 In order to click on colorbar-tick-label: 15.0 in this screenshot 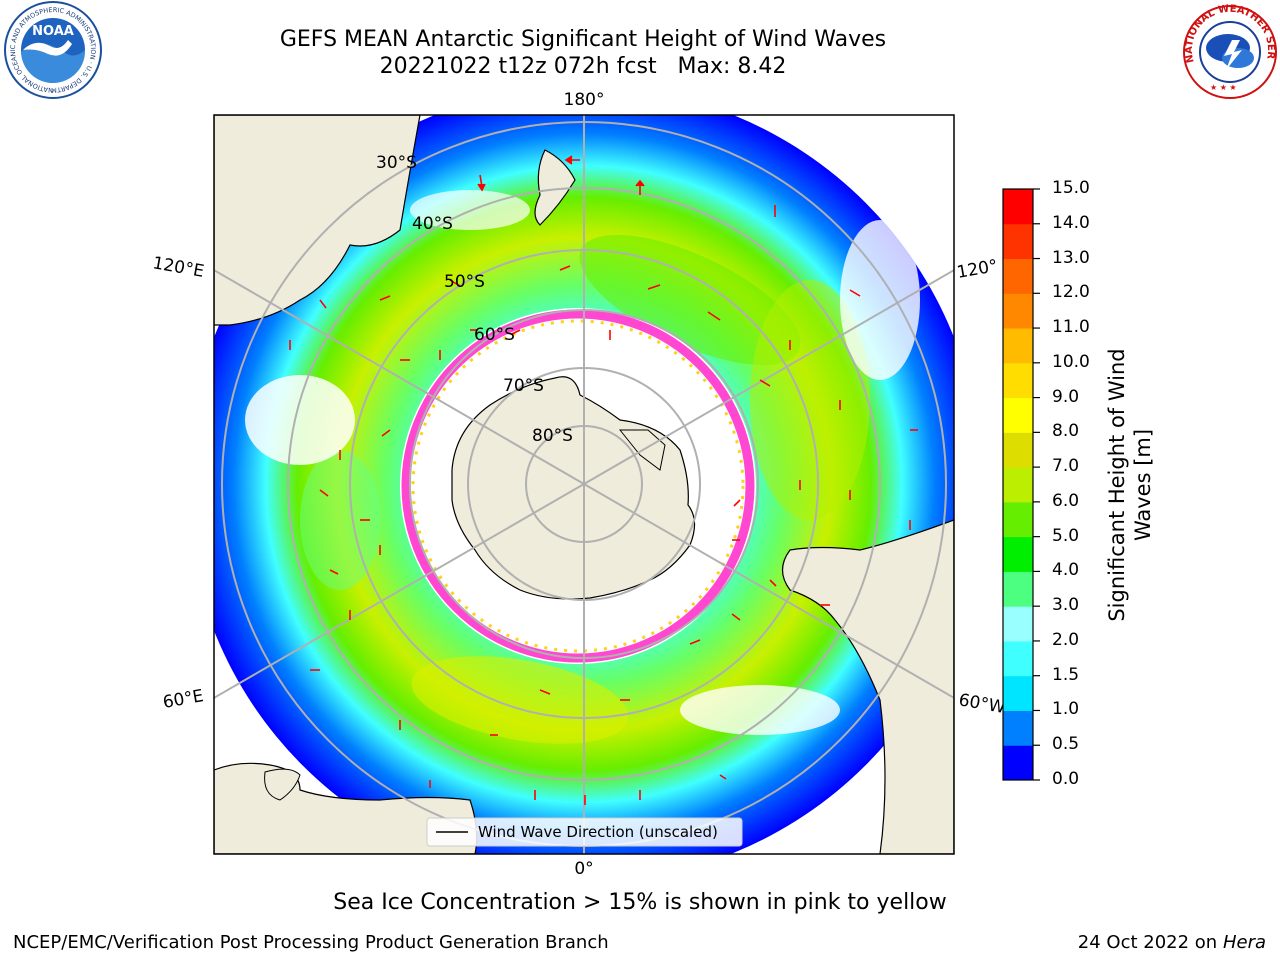, I will do `click(1071, 188)`.